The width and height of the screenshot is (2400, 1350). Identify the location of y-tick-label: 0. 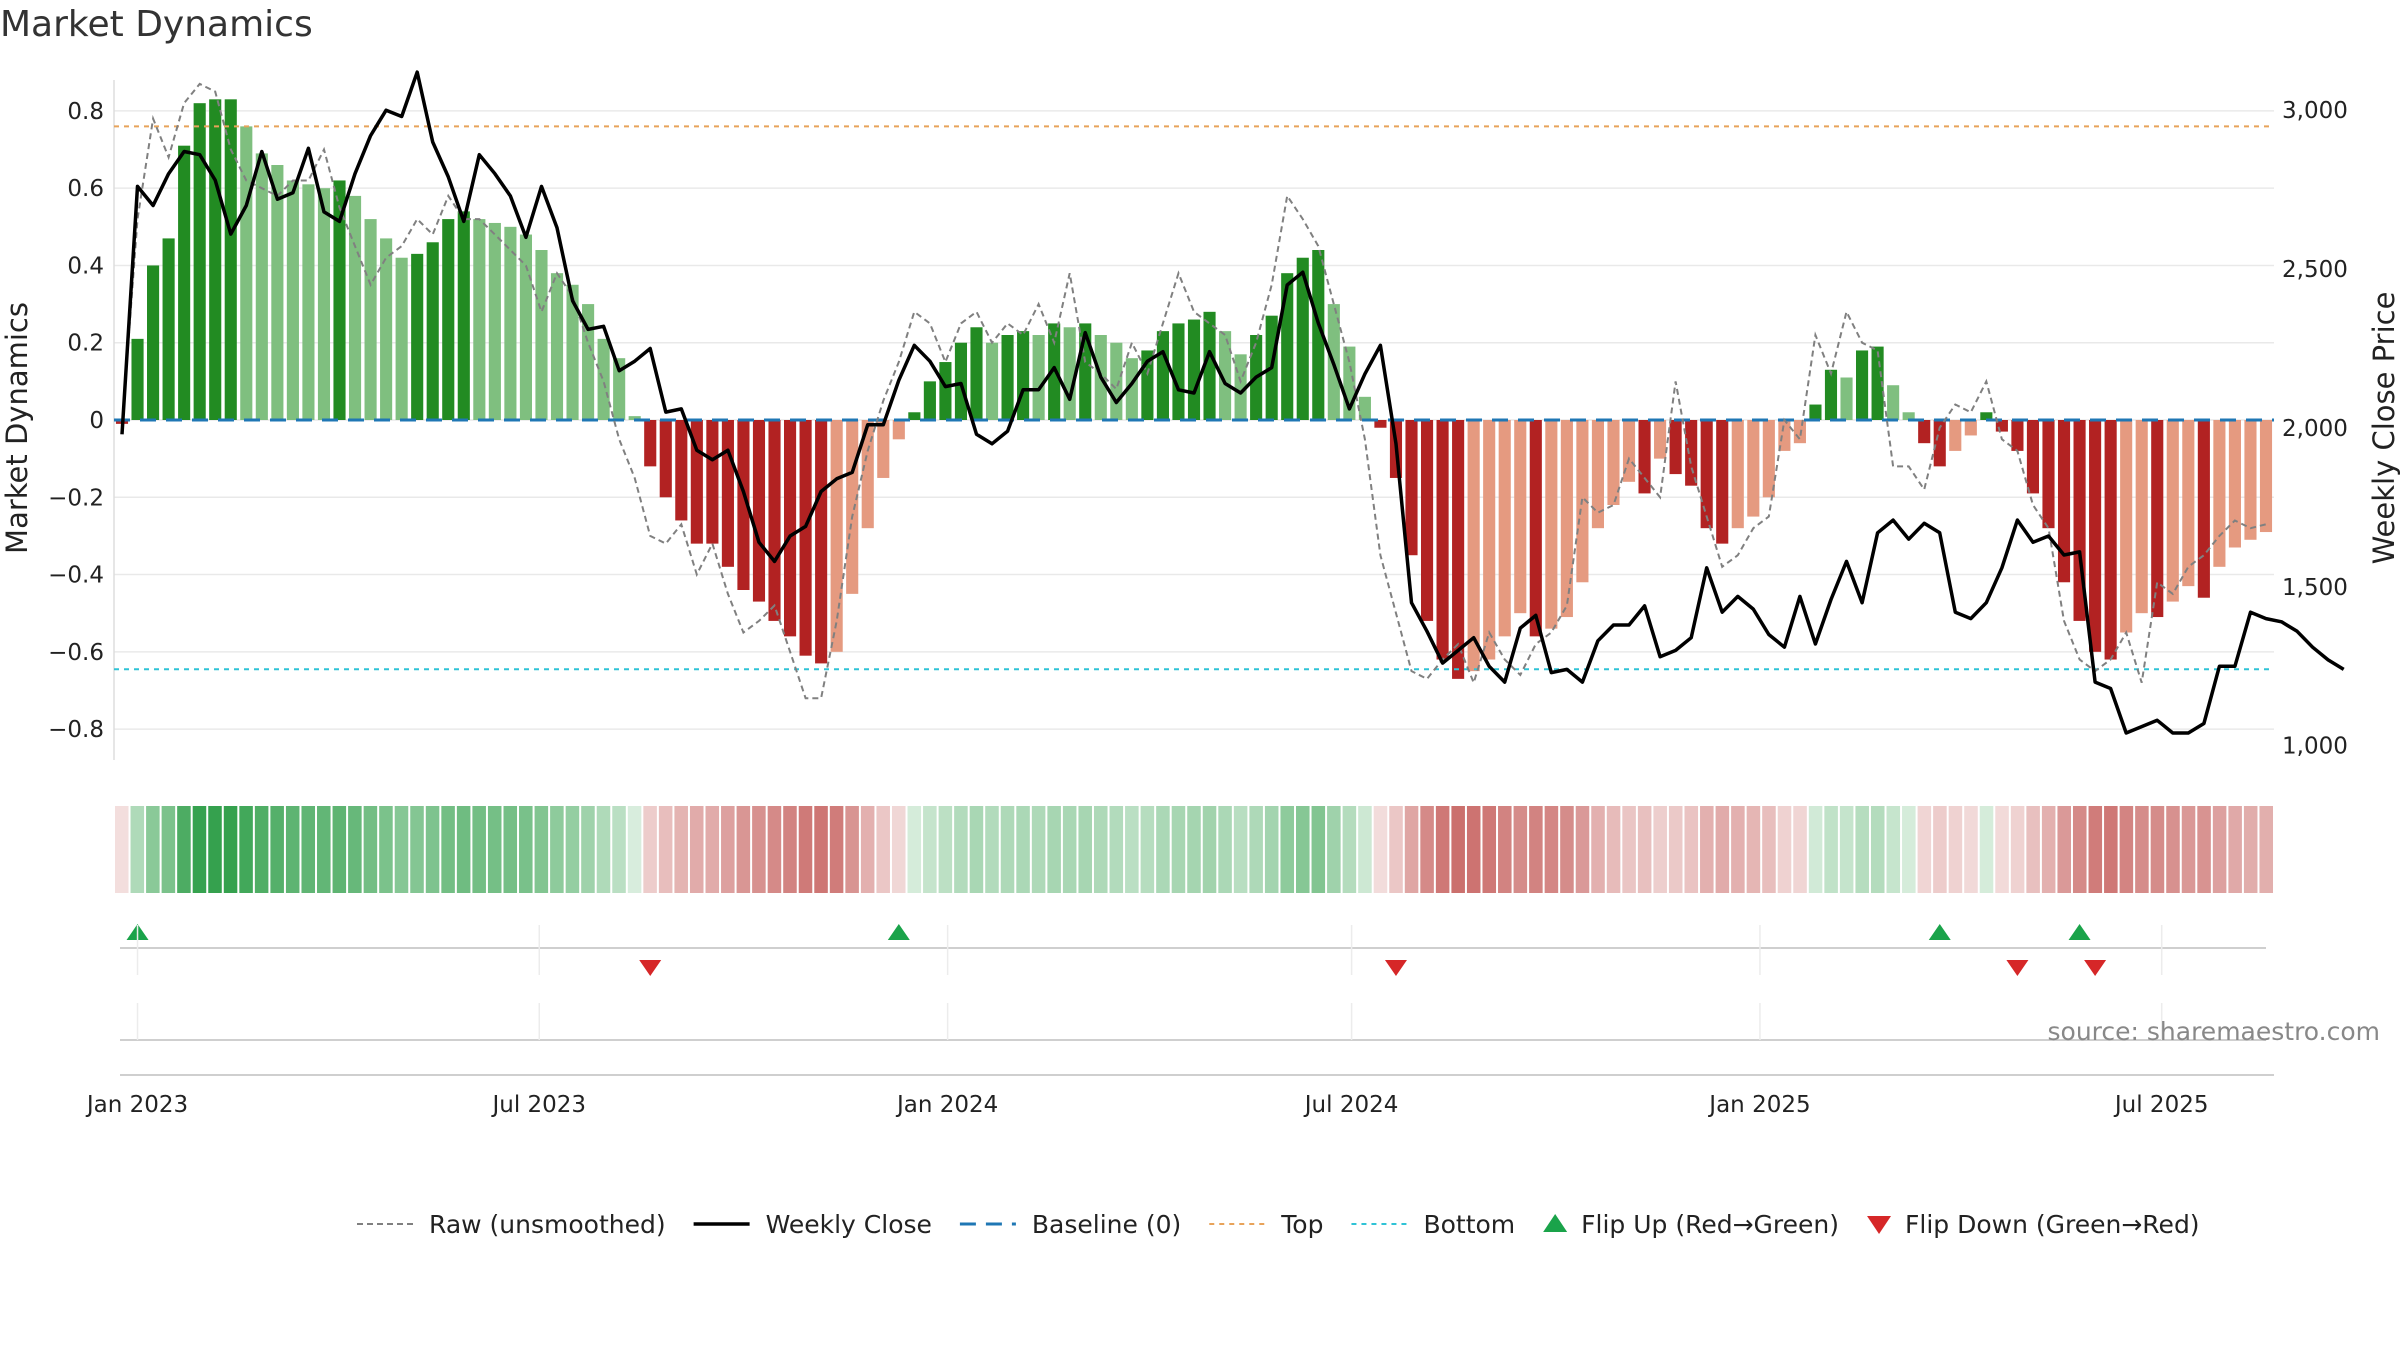
(96, 421).